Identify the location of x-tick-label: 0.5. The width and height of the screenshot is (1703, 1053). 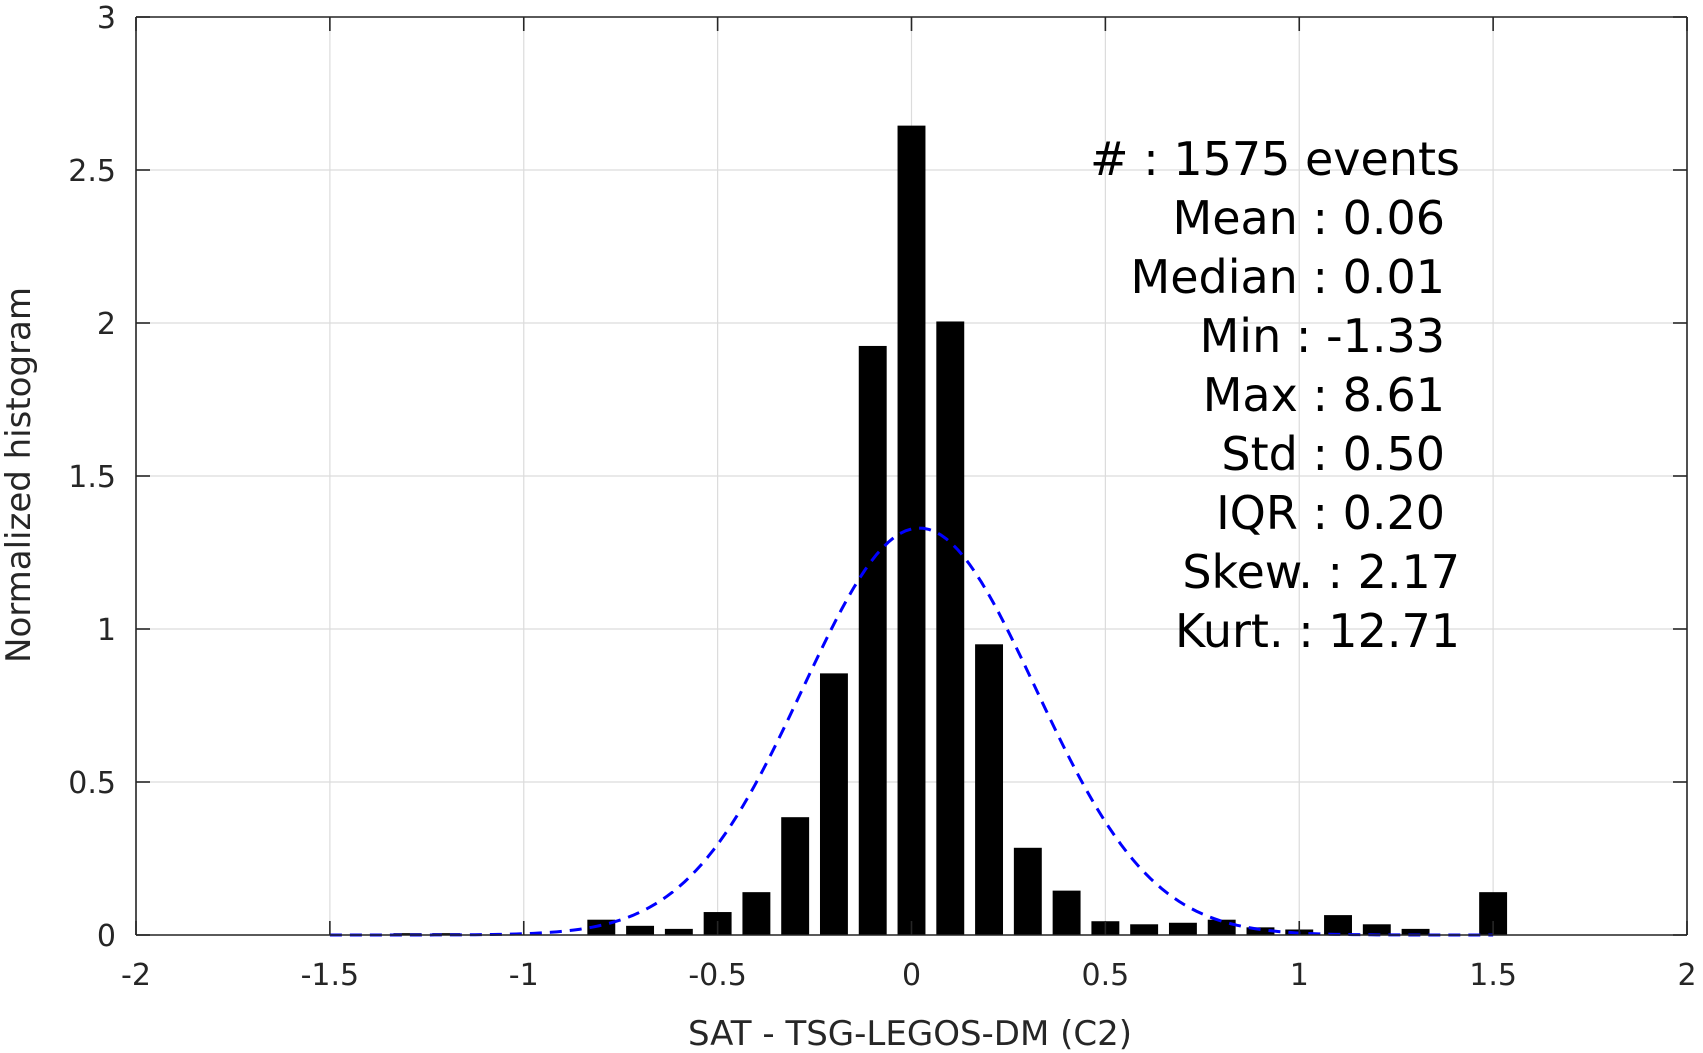
(1106, 975).